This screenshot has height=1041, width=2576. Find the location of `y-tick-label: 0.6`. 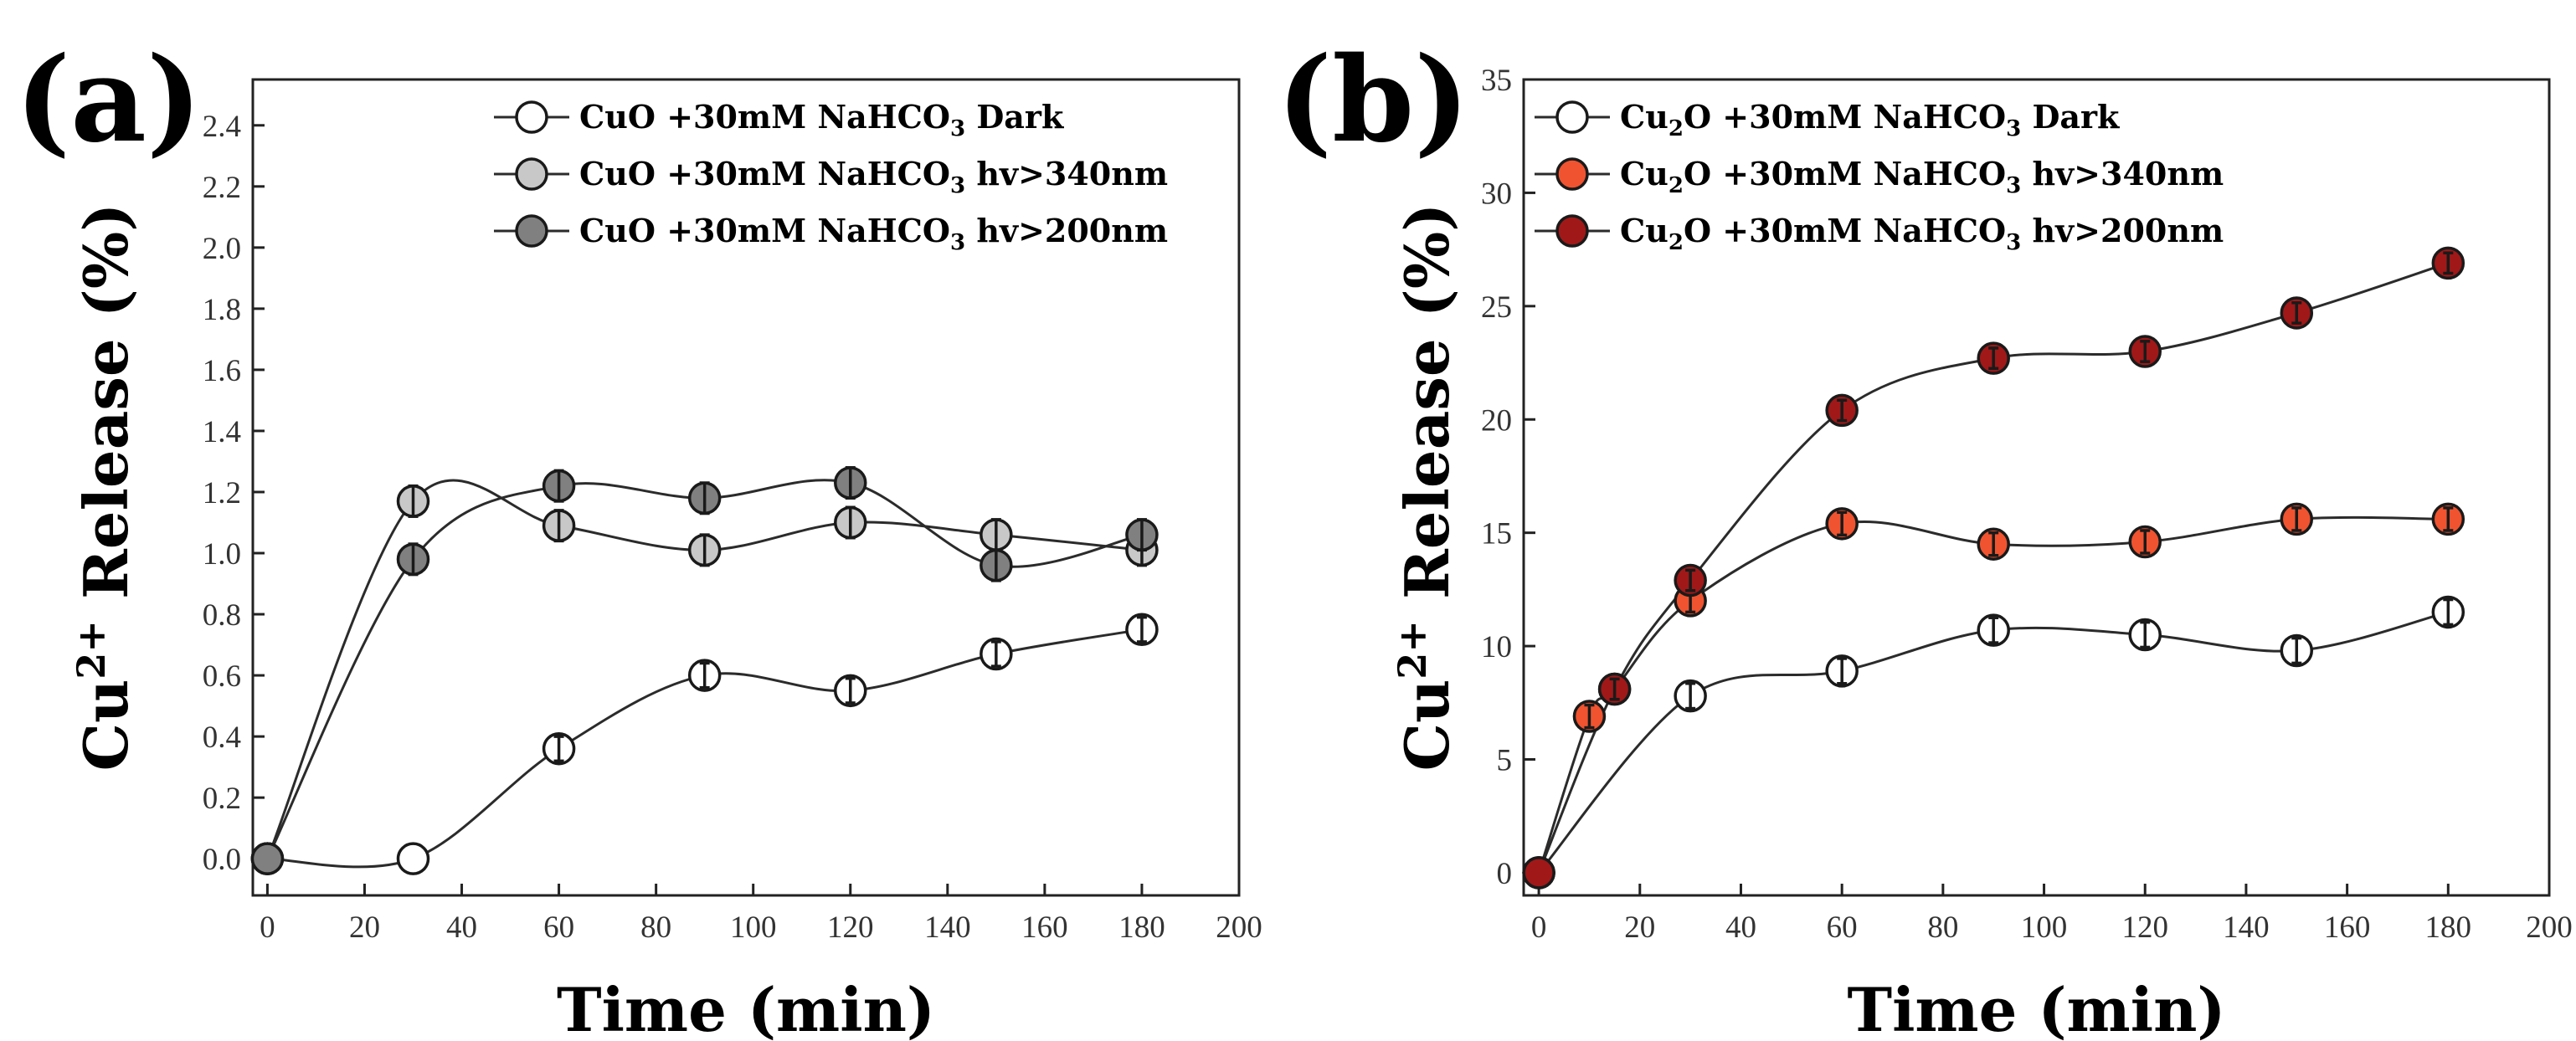

y-tick-label: 0.6 is located at coordinates (222, 676).